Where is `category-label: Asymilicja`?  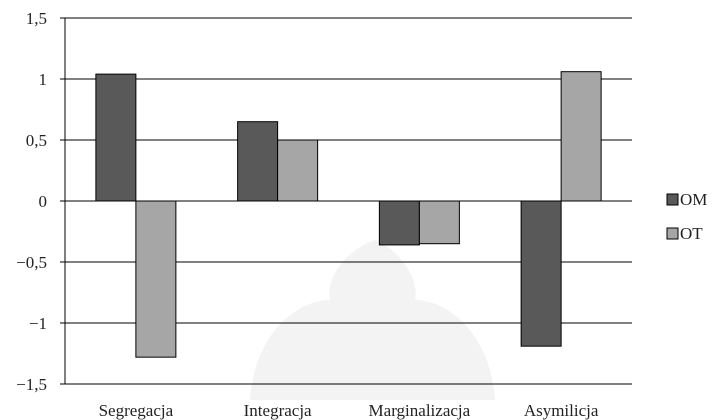
category-label: Asymilicja is located at coordinates (561, 410).